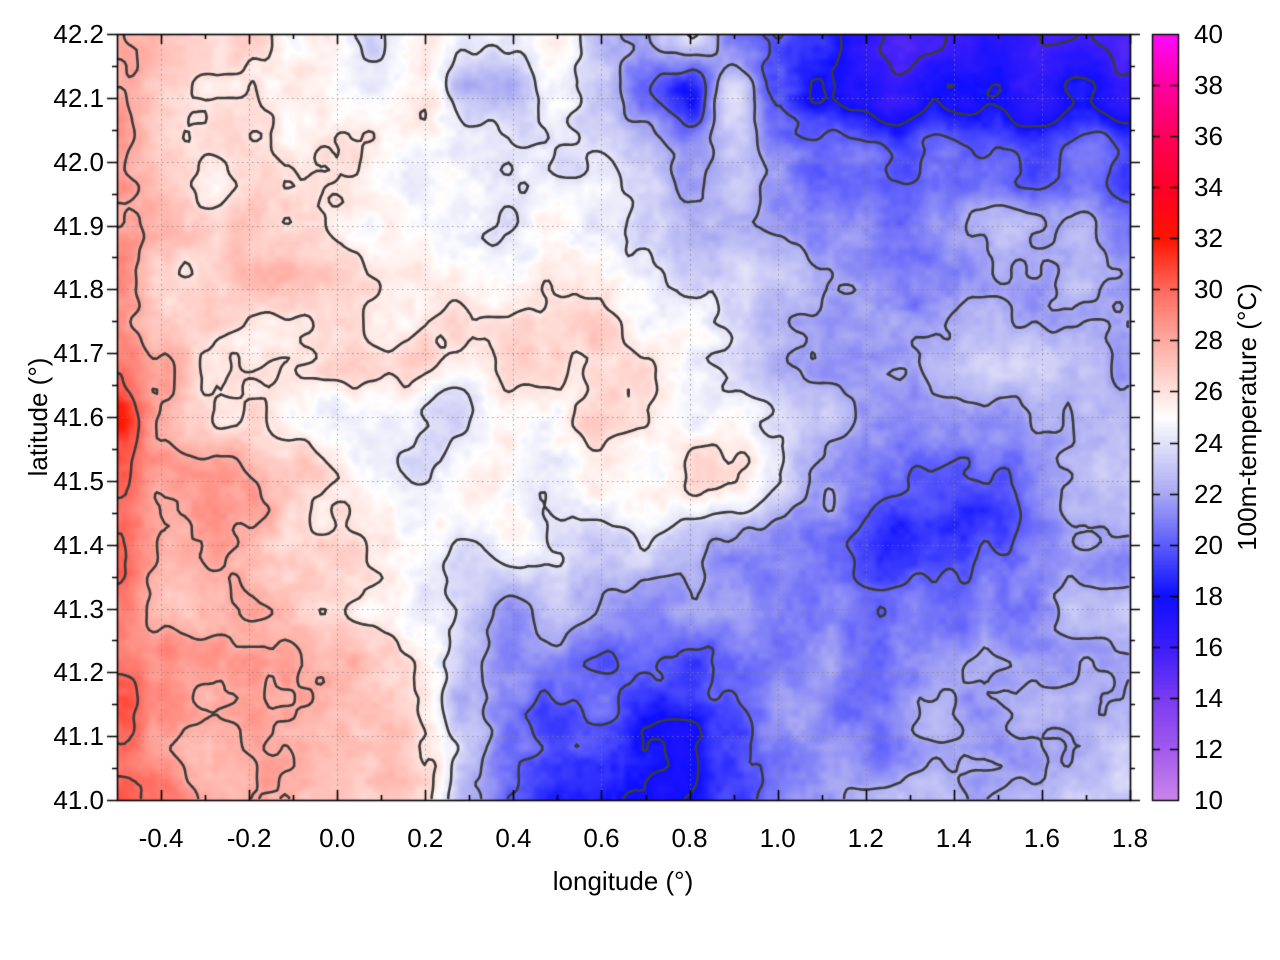 This screenshot has height=960, width=1280. What do you see at coordinates (623, 881) in the screenshot?
I see `x-axis-title: longitude (°)` at bounding box center [623, 881].